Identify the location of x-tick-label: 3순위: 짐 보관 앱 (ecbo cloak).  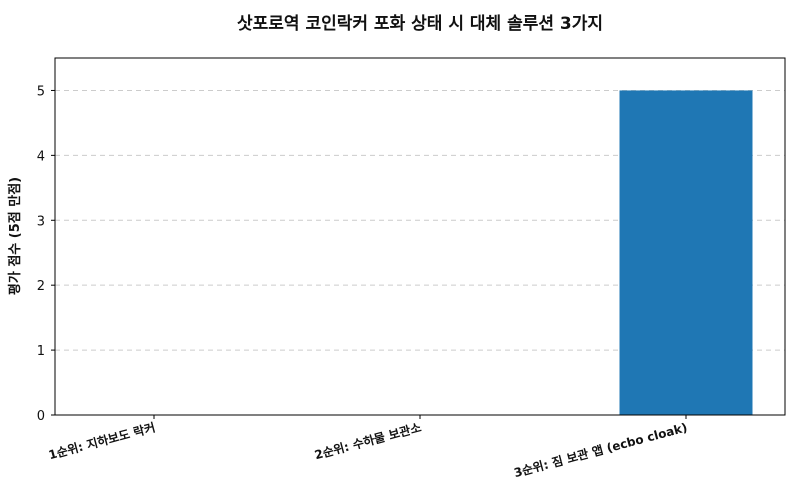
(600, 449).